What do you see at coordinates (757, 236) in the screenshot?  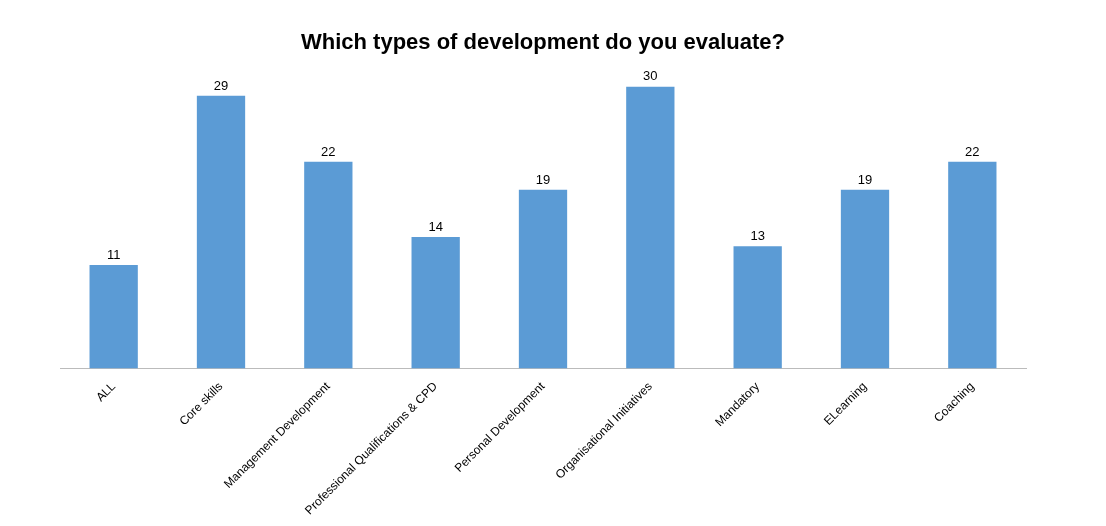 I see `data-label: 13` at bounding box center [757, 236].